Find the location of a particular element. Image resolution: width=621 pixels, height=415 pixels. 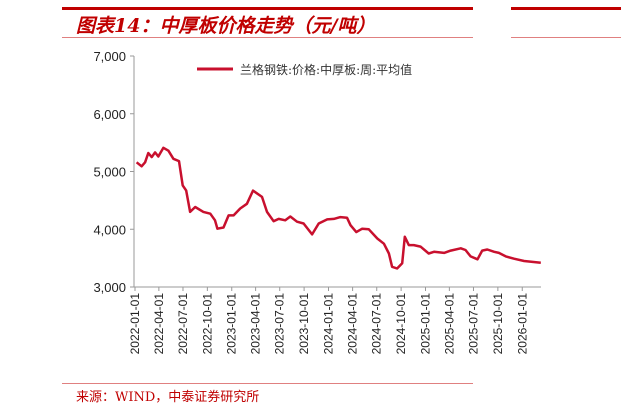

y-tick-label: 7,000 is located at coordinates (109, 56).